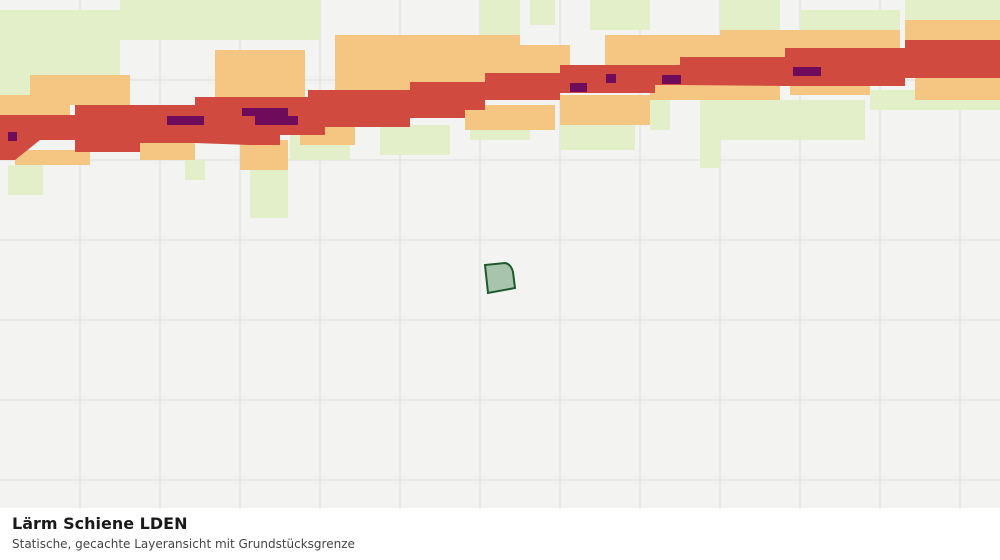 This screenshot has height=560, width=1000. What do you see at coordinates (100, 523) in the screenshot?
I see `layer-title: Lärm Schiene LDEN` at bounding box center [100, 523].